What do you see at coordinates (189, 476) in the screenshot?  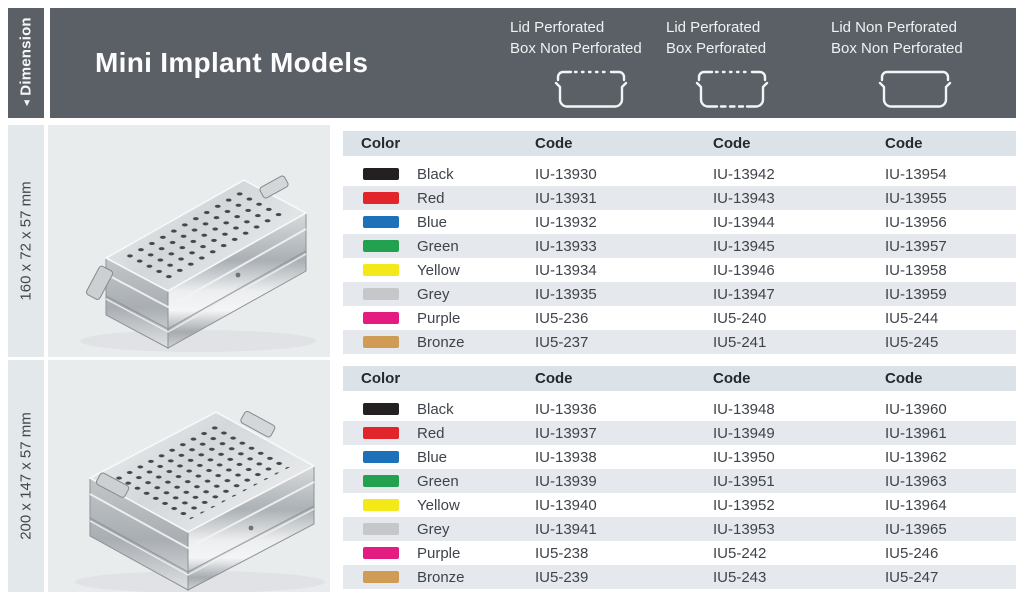 I see `product-image-200x147x57` at bounding box center [189, 476].